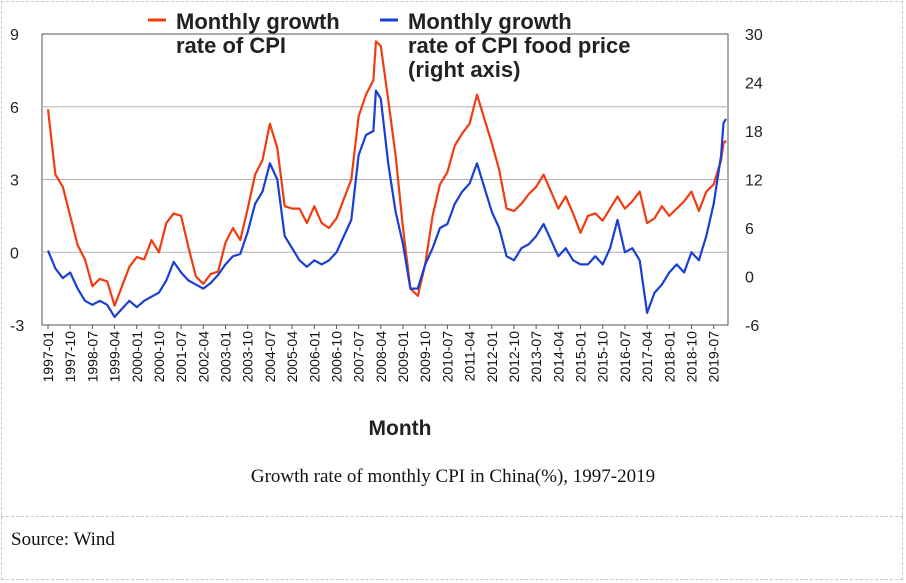 The width and height of the screenshot is (906, 583). What do you see at coordinates (14, 253) in the screenshot?
I see `y-left-tick-label: 0` at bounding box center [14, 253].